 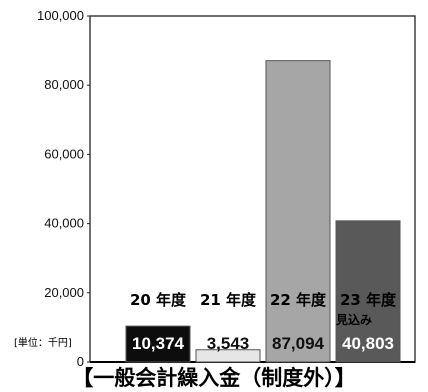 What do you see at coordinates (60, 15) in the screenshot?
I see `y-tick-label: 100,000` at bounding box center [60, 15].